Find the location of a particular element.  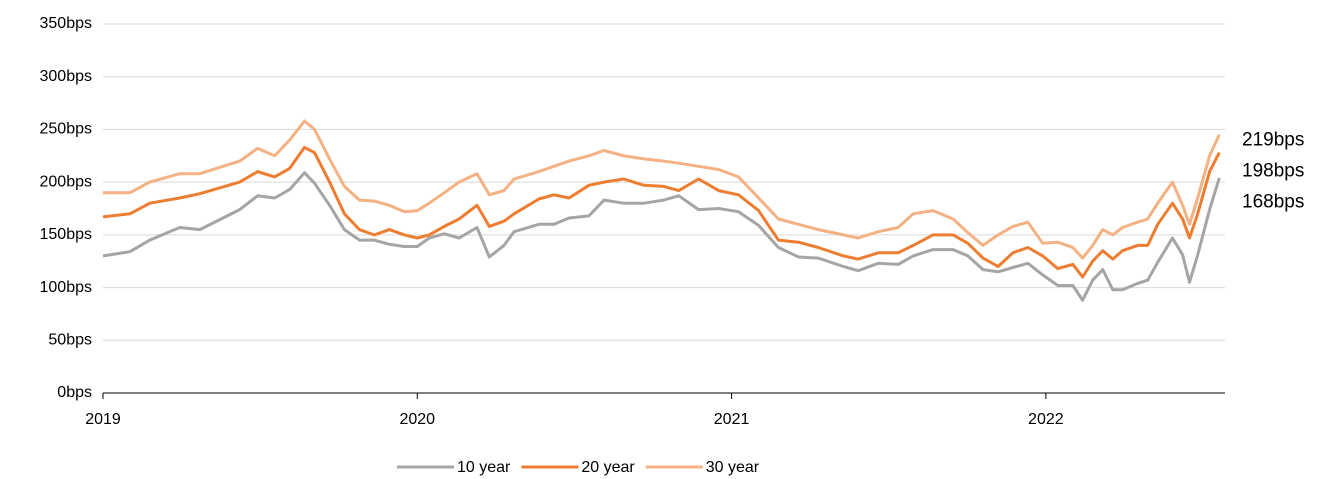

x-tick-label: 2019 is located at coordinates (103, 419).